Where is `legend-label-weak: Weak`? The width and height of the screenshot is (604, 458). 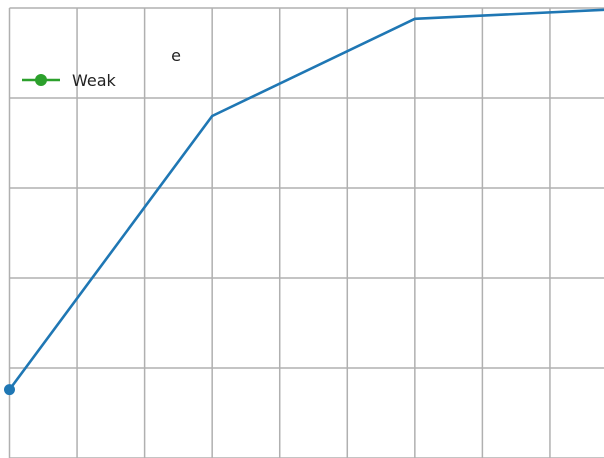
legend-label-weak: Weak is located at coordinates (94, 80).